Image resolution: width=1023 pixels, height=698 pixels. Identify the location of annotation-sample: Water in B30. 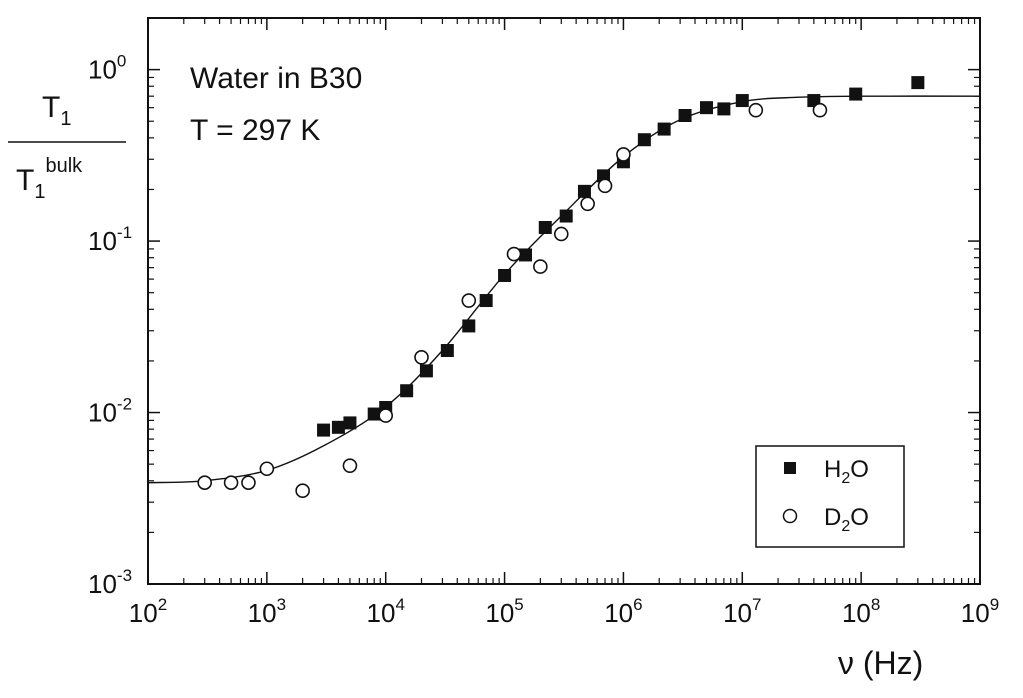
(276, 78).